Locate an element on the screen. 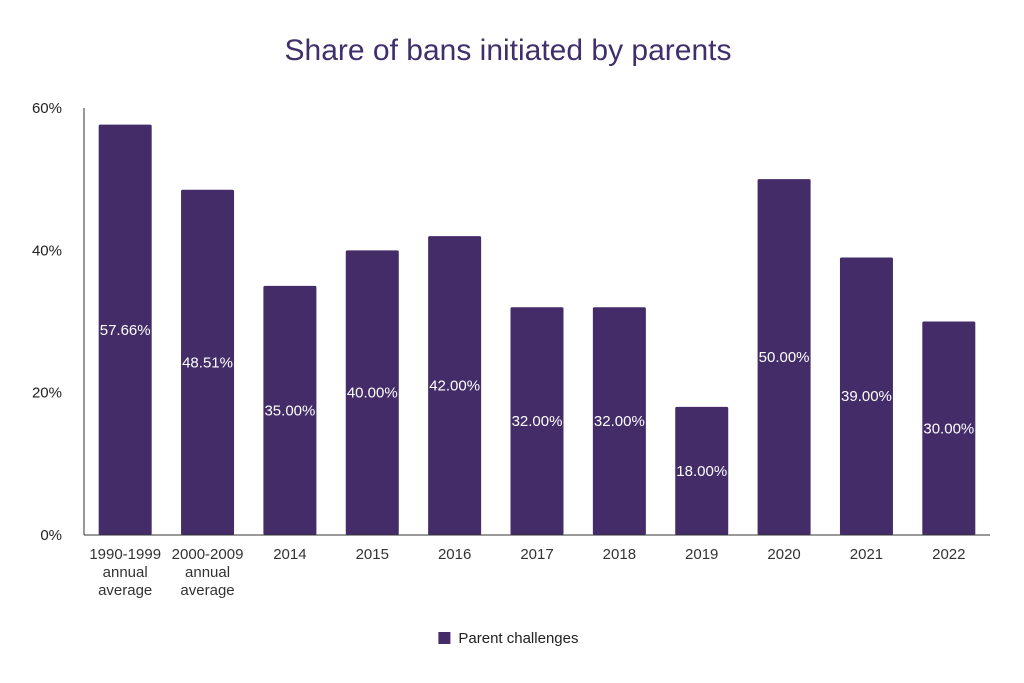 This screenshot has width=1024, height=683. x-tick-label: 1990-1999 annual average is located at coordinates (125, 572).